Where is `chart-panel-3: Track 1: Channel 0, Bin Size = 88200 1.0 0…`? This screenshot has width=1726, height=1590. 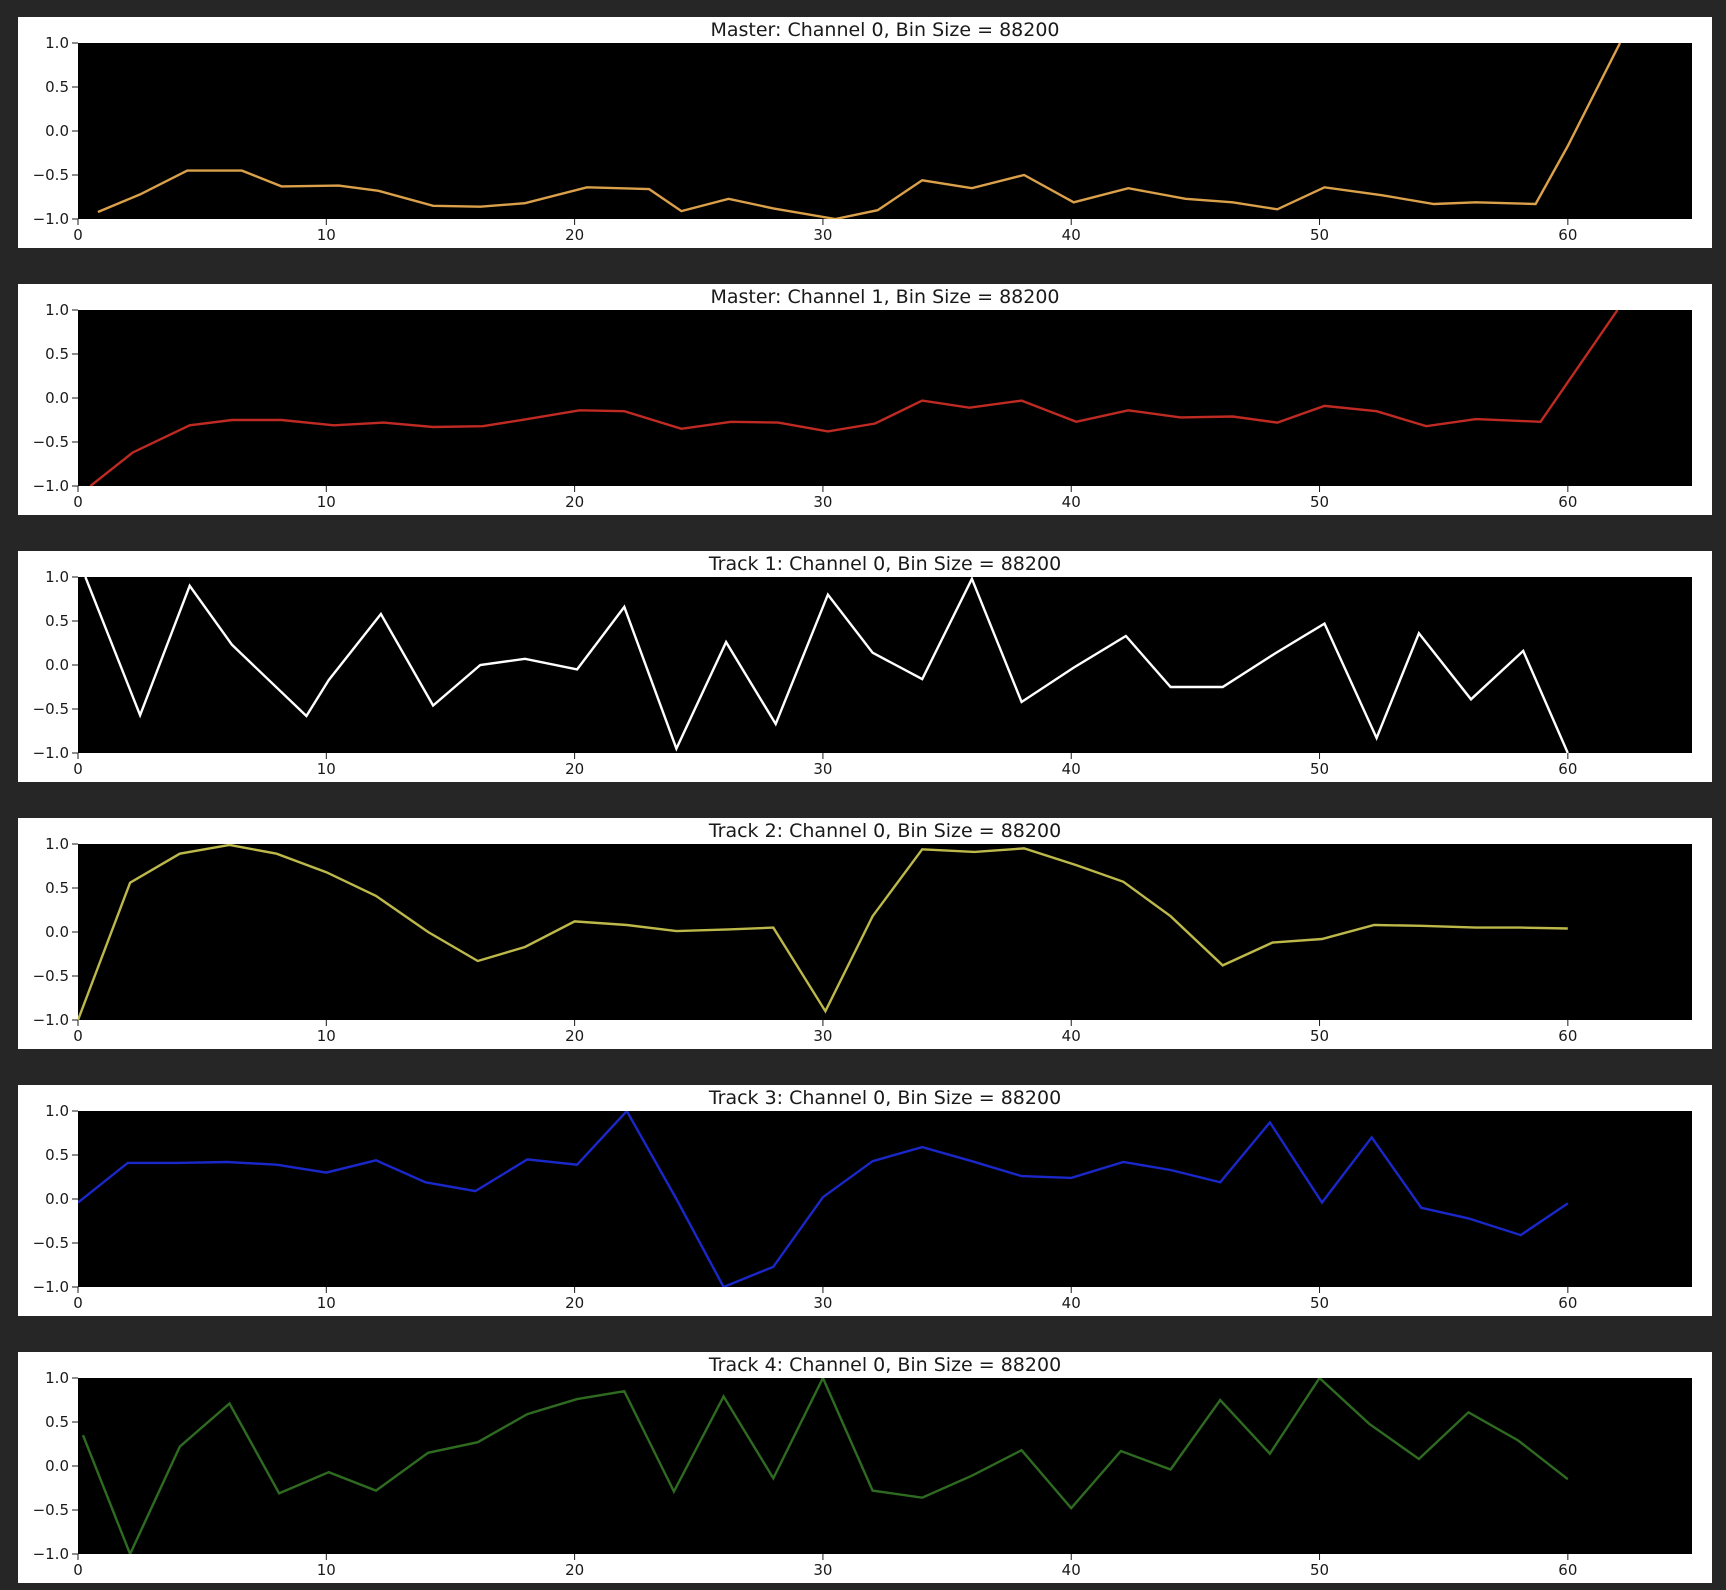 chart-panel-3: Track 1: Channel 0, Bin Size = 88200 1.0 0… is located at coordinates (865, 666).